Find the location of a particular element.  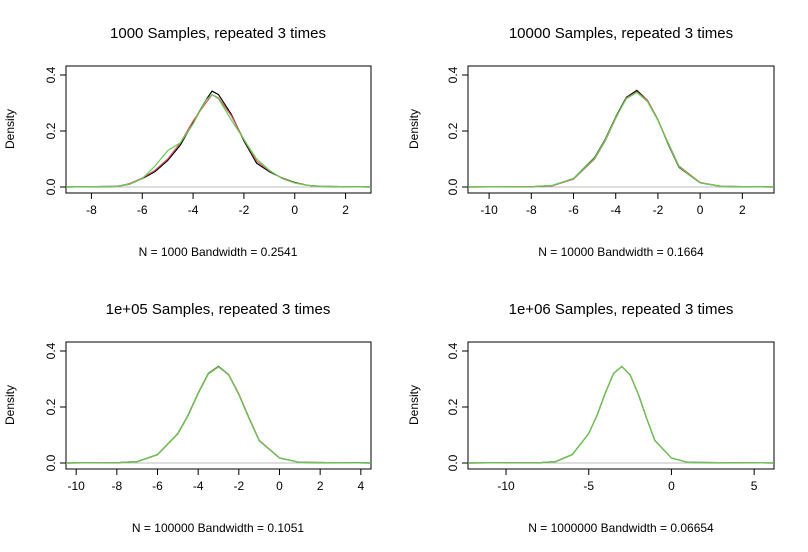

chart-title: 1e+06 Samples, repeated 3 times is located at coordinates (621, 309).